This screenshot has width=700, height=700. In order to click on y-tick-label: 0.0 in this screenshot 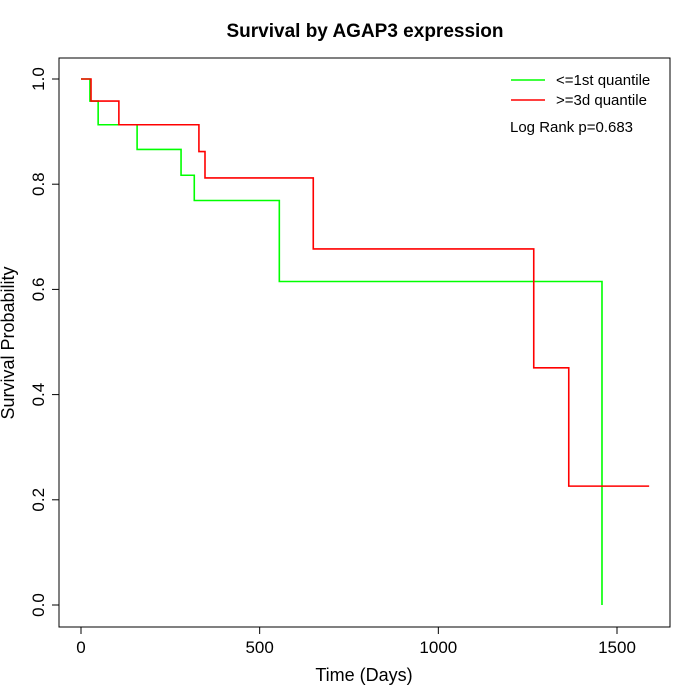, I will do `click(38, 605)`.